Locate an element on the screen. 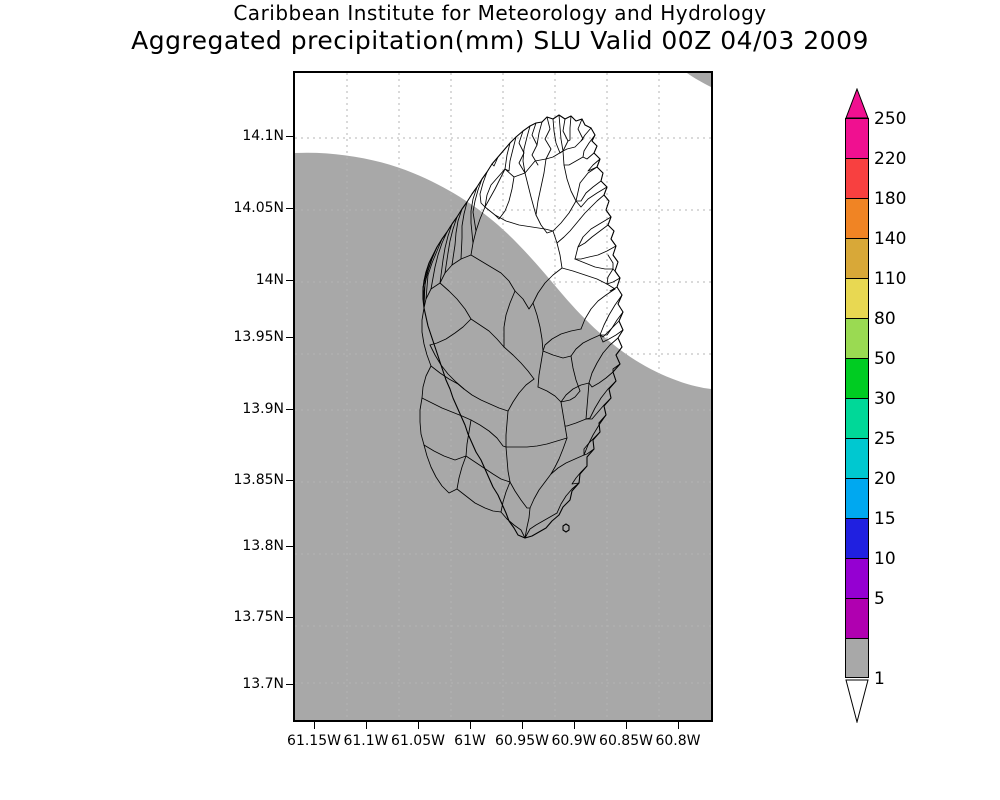 Image resolution: width=1000 pixels, height=800 pixels. colorbar-band: 250 is located at coordinates (875, 133).